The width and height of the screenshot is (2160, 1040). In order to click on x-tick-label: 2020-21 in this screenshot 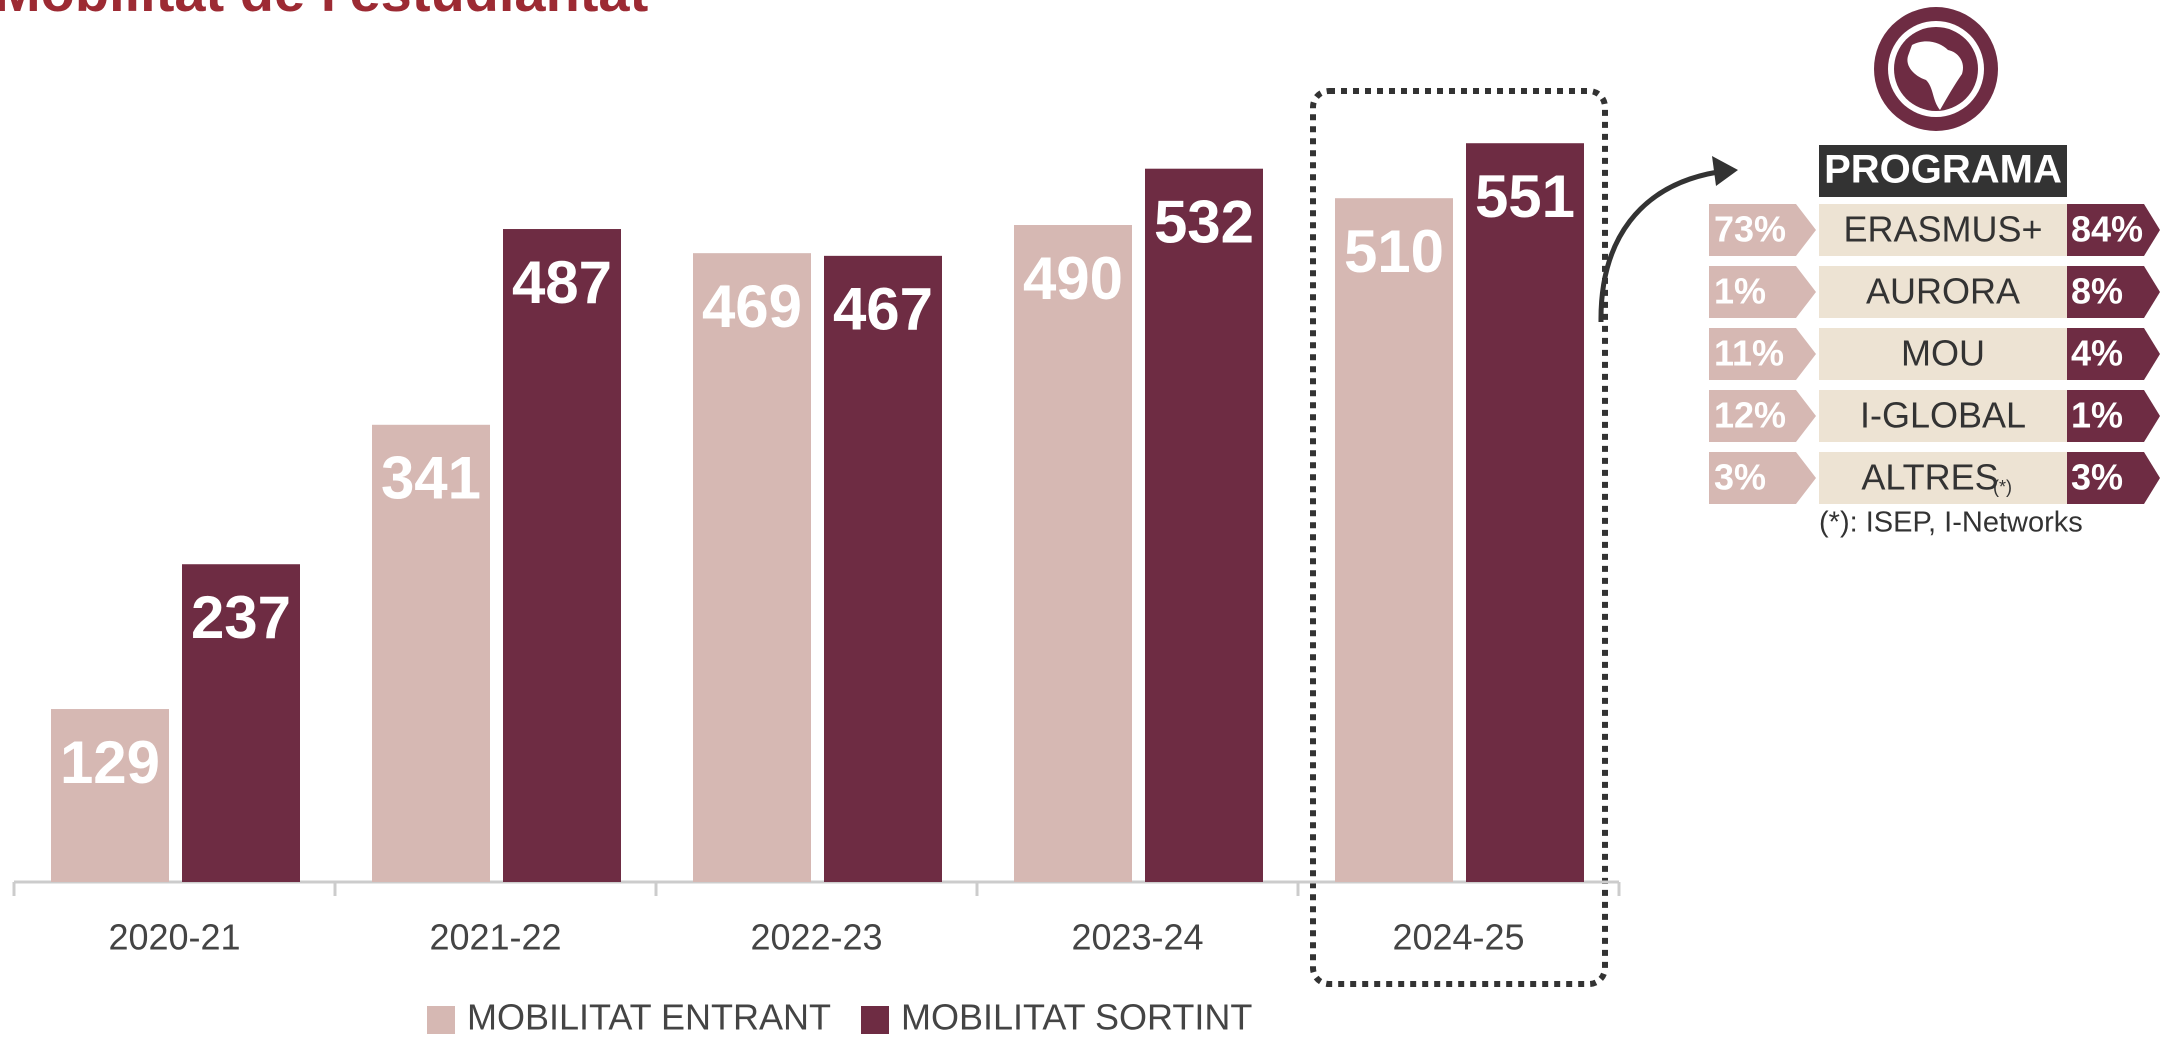, I will do `click(174, 937)`.